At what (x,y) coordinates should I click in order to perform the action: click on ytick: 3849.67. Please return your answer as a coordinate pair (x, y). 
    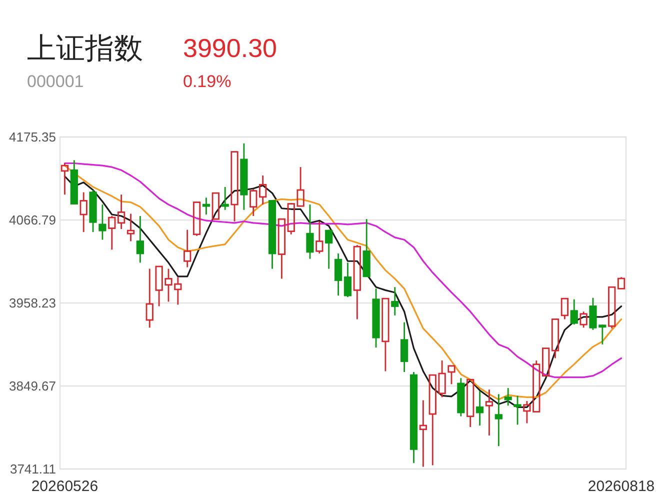
    Looking at the image, I should click on (32, 386).